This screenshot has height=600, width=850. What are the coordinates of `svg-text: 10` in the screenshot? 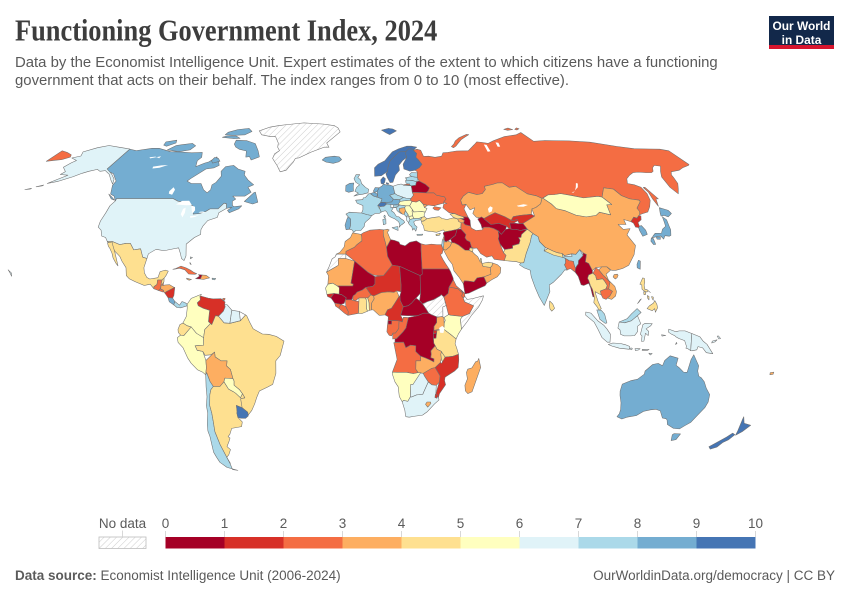 It's located at (755, 523).